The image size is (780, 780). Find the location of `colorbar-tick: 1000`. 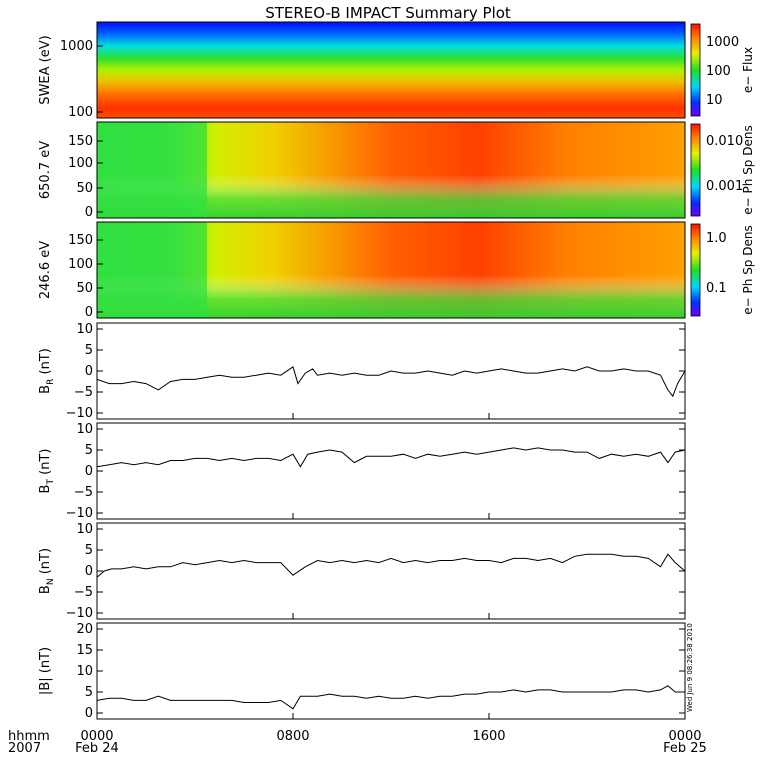

colorbar-tick: 1000 is located at coordinates (722, 42).